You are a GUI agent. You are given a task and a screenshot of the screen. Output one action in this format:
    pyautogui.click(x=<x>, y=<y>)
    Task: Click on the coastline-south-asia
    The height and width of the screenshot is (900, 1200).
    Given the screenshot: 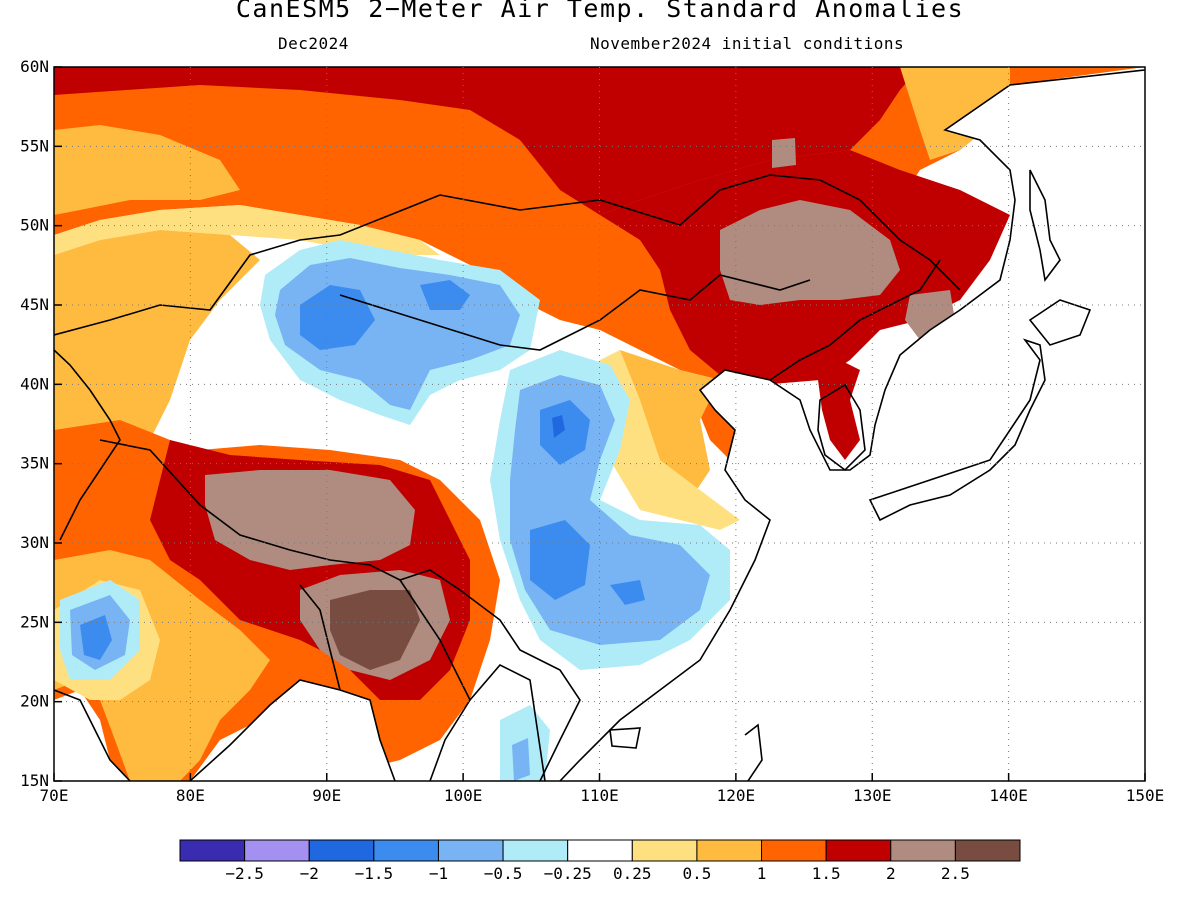 What is the action you would take?
    pyautogui.click(x=300, y=722)
    